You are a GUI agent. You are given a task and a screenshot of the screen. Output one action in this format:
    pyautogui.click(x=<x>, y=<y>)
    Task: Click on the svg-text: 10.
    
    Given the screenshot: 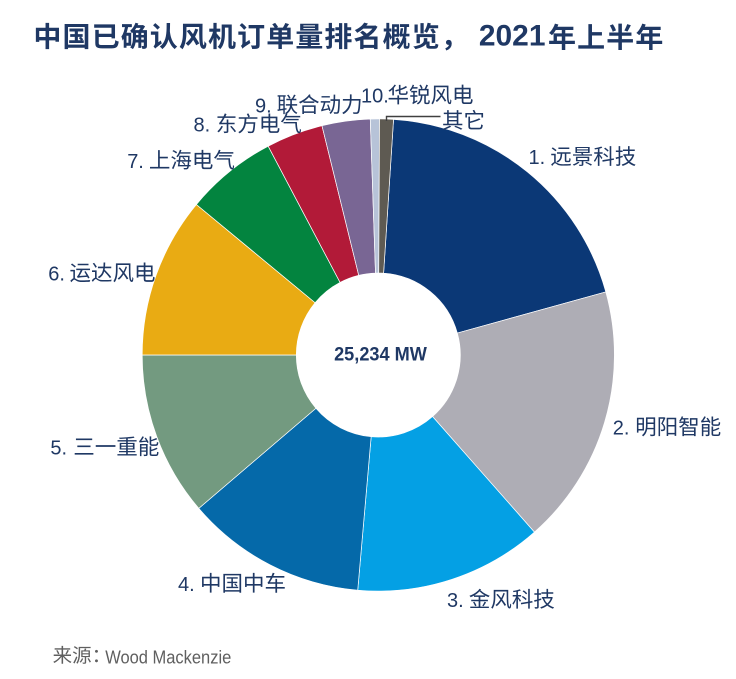 What is the action you would take?
    pyautogui.click(x=375, y=97)
    